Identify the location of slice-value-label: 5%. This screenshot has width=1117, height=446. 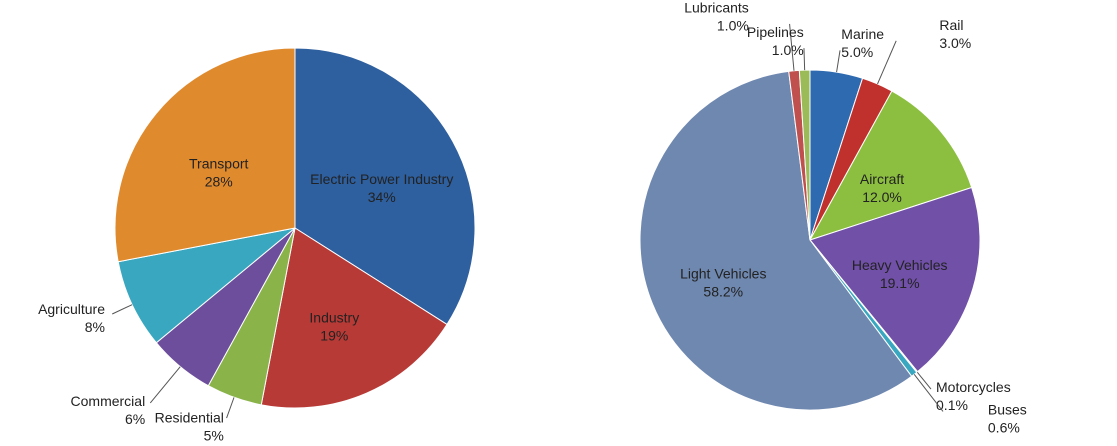
(214, 435).